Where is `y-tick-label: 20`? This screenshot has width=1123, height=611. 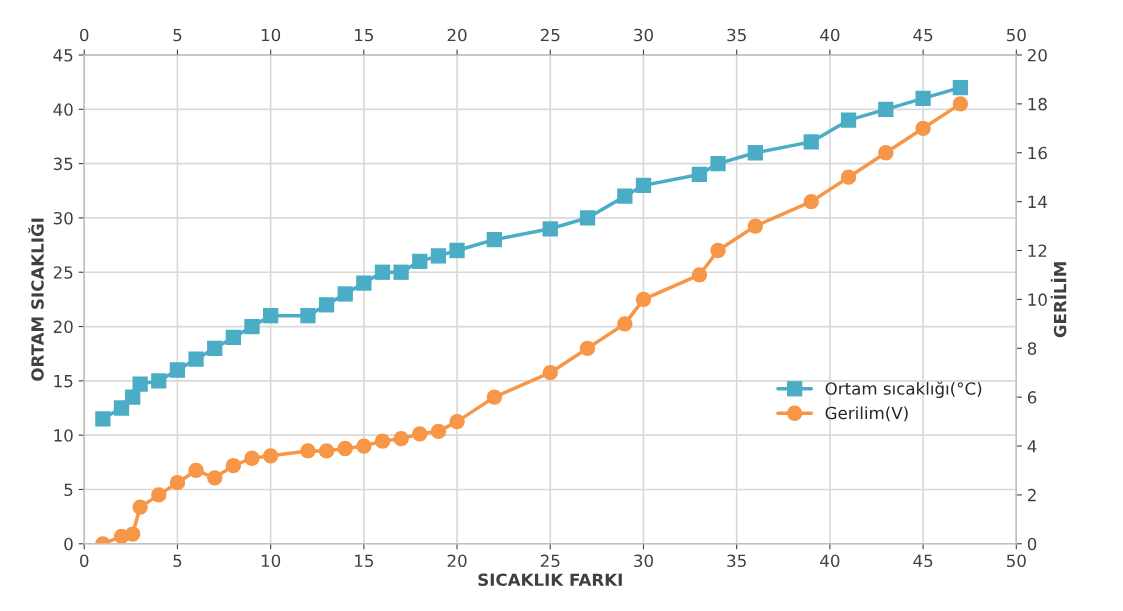
y-tick-label: 20 is located at coordinates (63, 327).